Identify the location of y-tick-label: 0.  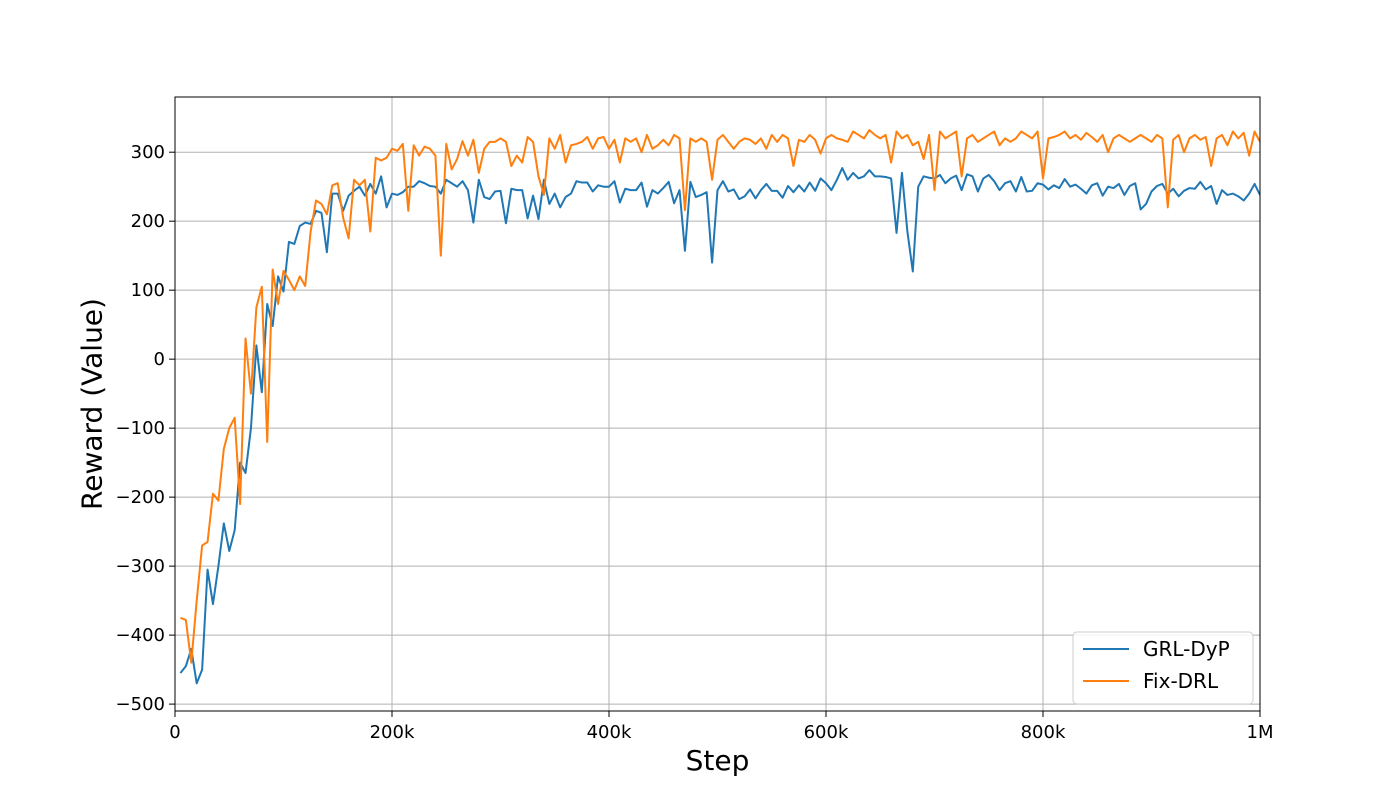
(159, 359).